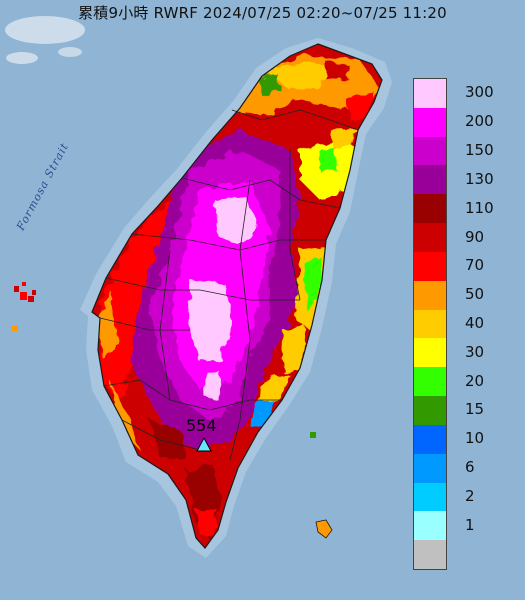 This screenshot has width=525, height=600. I want to click on legend-label: 40, so click(475, 323).